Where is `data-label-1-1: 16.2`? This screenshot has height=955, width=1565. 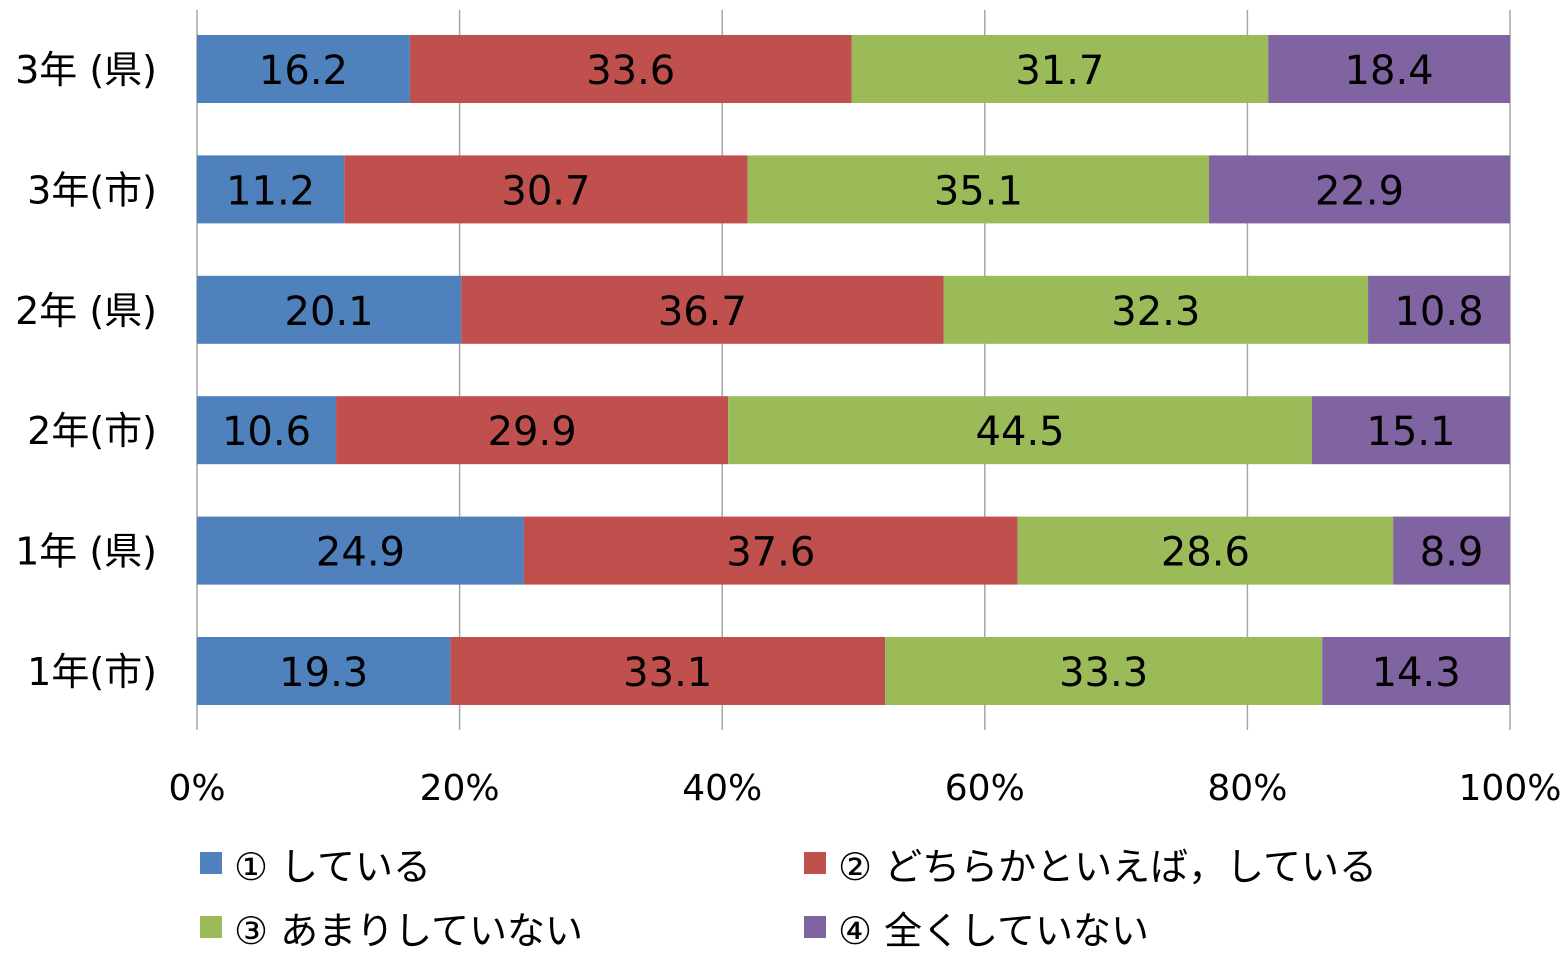
data-label-1-1: 16.2 is located at coordinates (303, 71).